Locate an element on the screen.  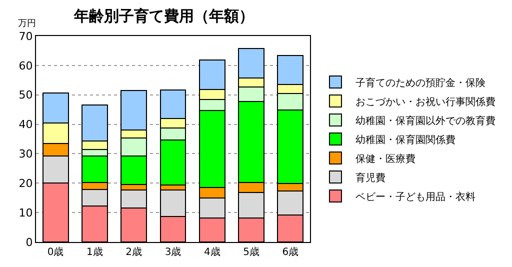
legend-label: 保健・医療費 is located at coordinates (385, 158).